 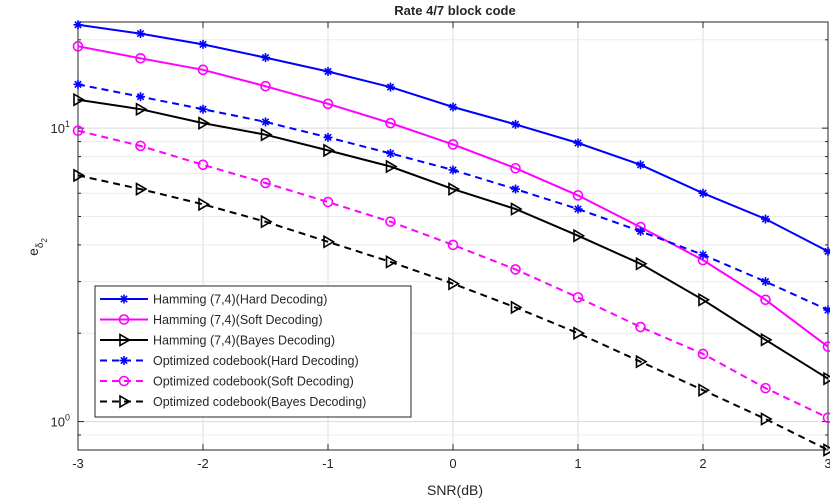 What do you see at coordinates (577, 463) in the screenshot?
I see `x-tick-label: 1` at bounding box center [577, 463].